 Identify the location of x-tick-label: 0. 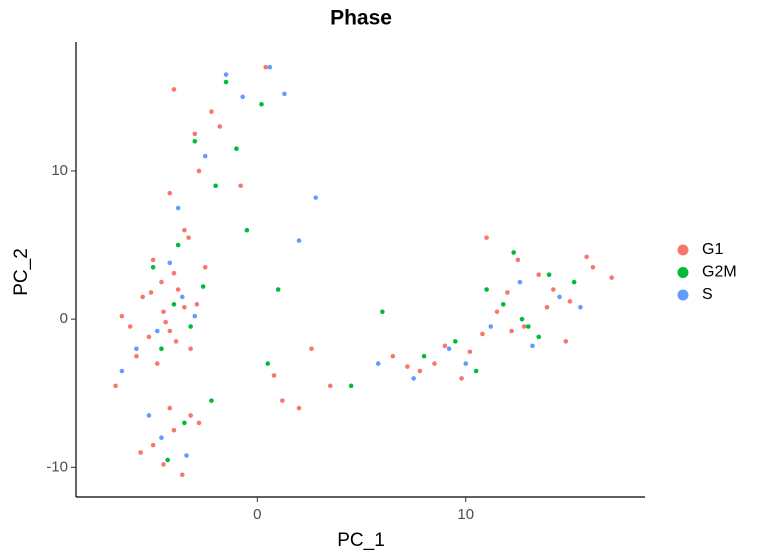
(257, 514).